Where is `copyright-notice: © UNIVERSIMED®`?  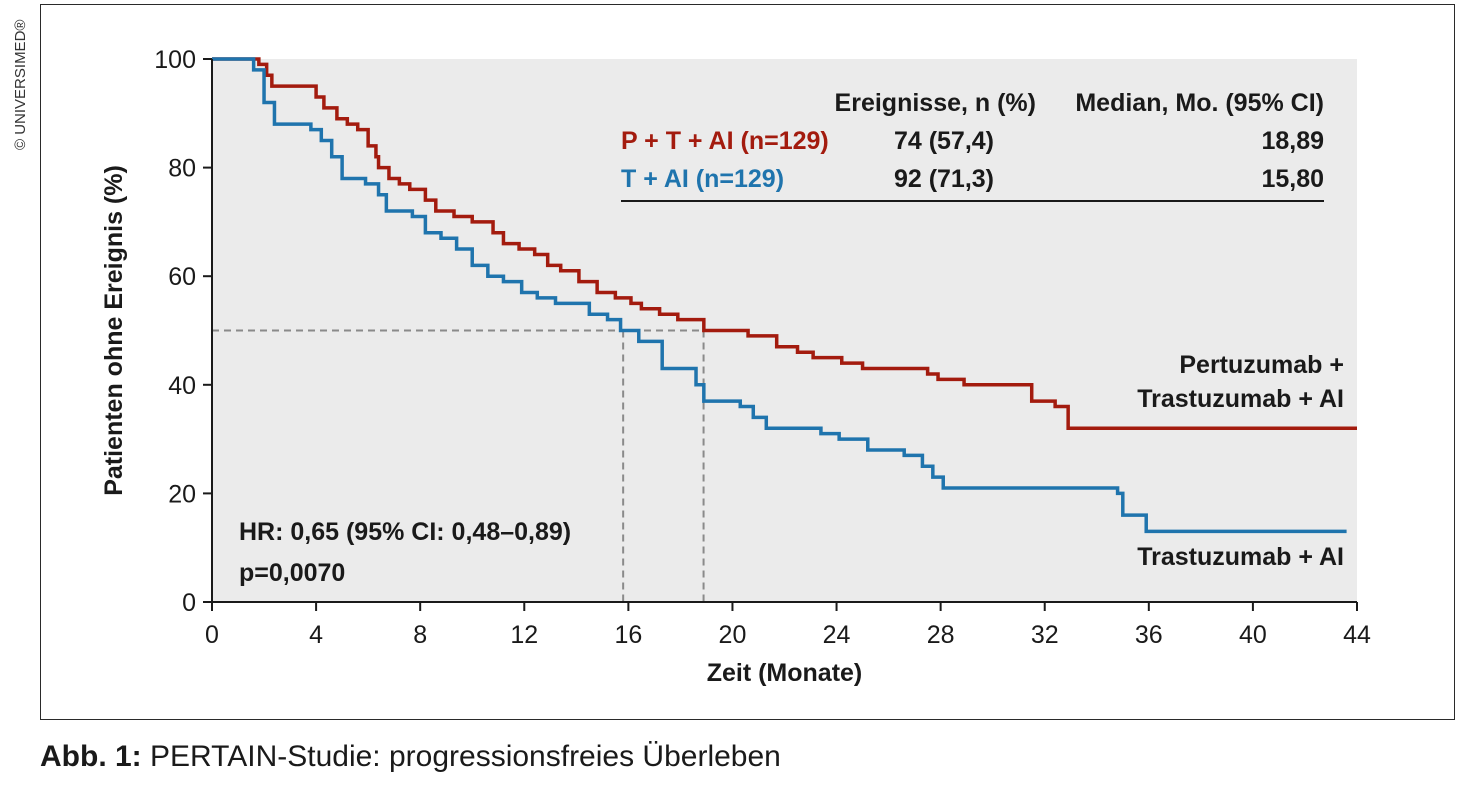
copyright-notice: © UNIVERSIMED® is located at coordinates (19, 79).